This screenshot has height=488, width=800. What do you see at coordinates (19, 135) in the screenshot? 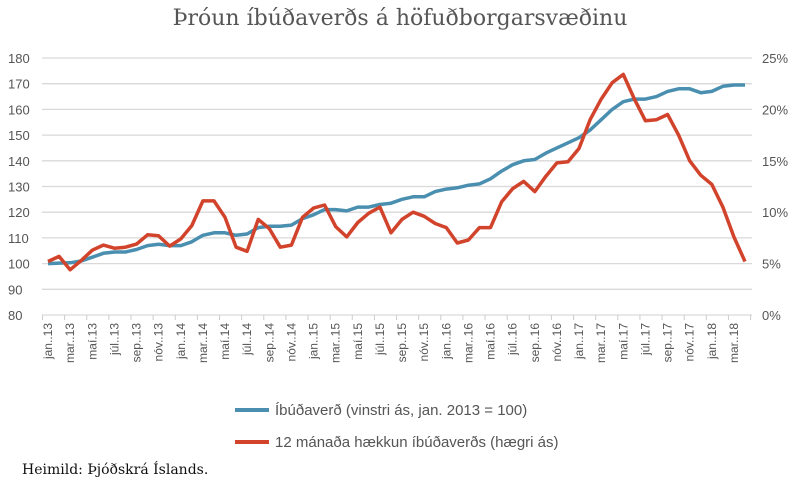
I see `left-tick-label: 150` at bounding box center [19, 135].